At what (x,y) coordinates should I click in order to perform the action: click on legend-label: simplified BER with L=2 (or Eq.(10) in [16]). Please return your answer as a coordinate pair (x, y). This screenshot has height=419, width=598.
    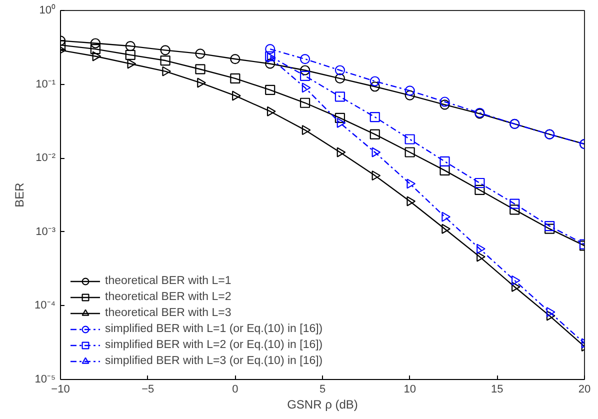
    Looking at the image, I should click on (214, 345).